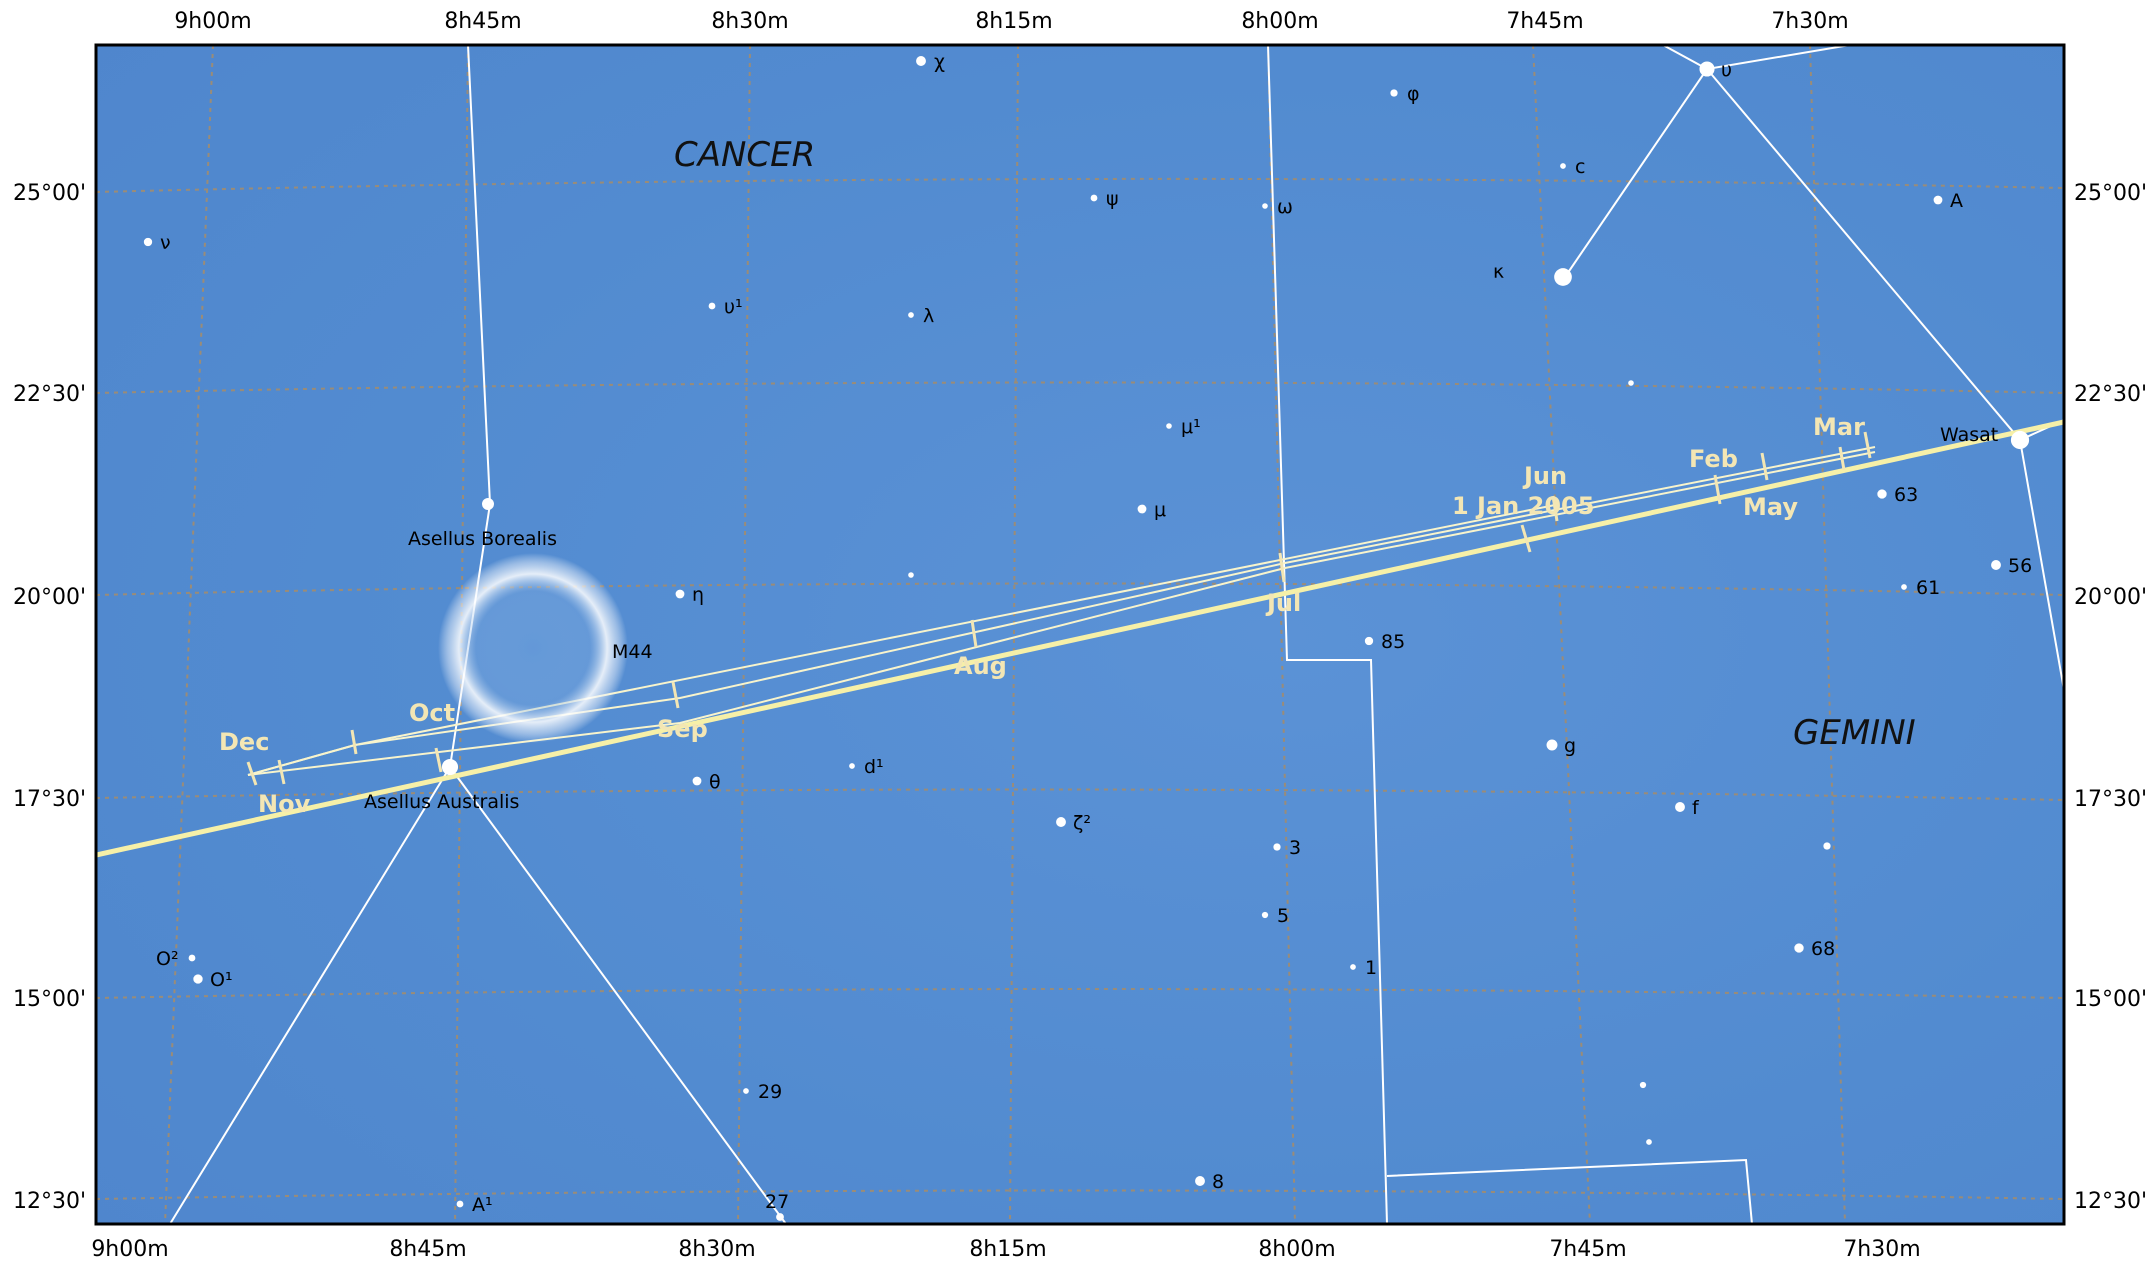  I want to click on ra-label-bottom: 7h45m, so click(1587, 1249).